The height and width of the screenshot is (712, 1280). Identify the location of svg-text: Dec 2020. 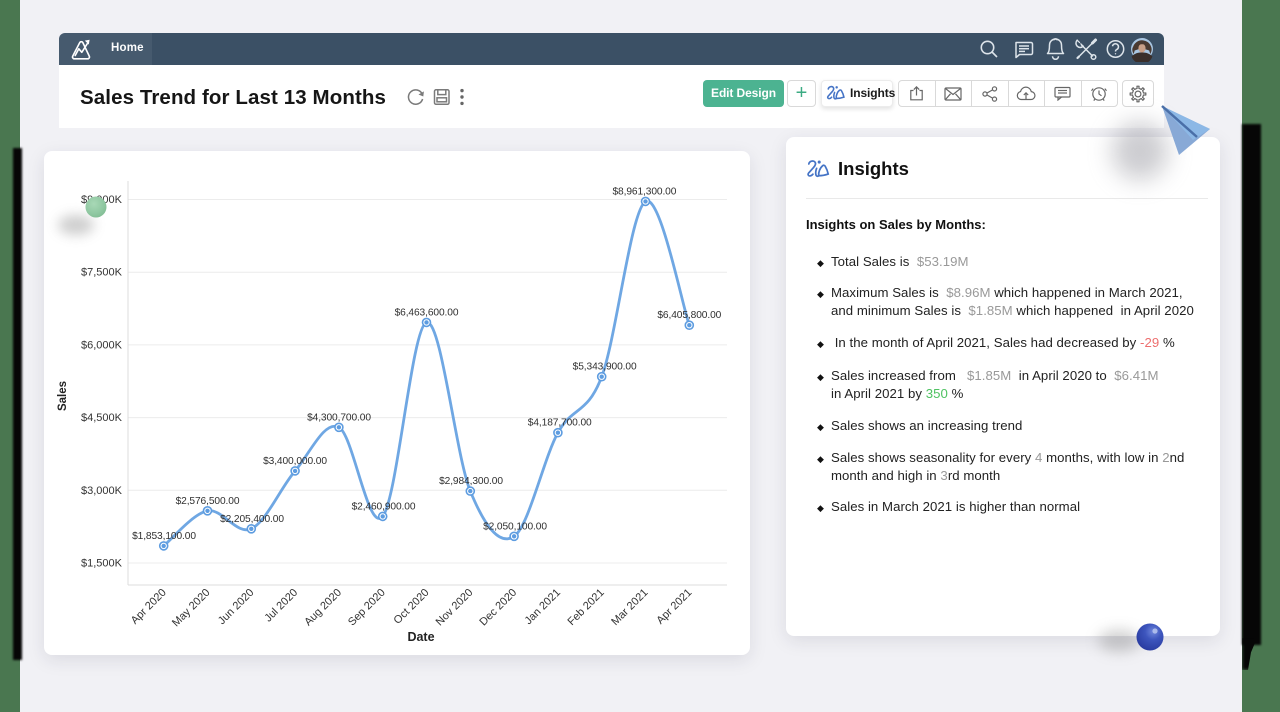
(498, 608).